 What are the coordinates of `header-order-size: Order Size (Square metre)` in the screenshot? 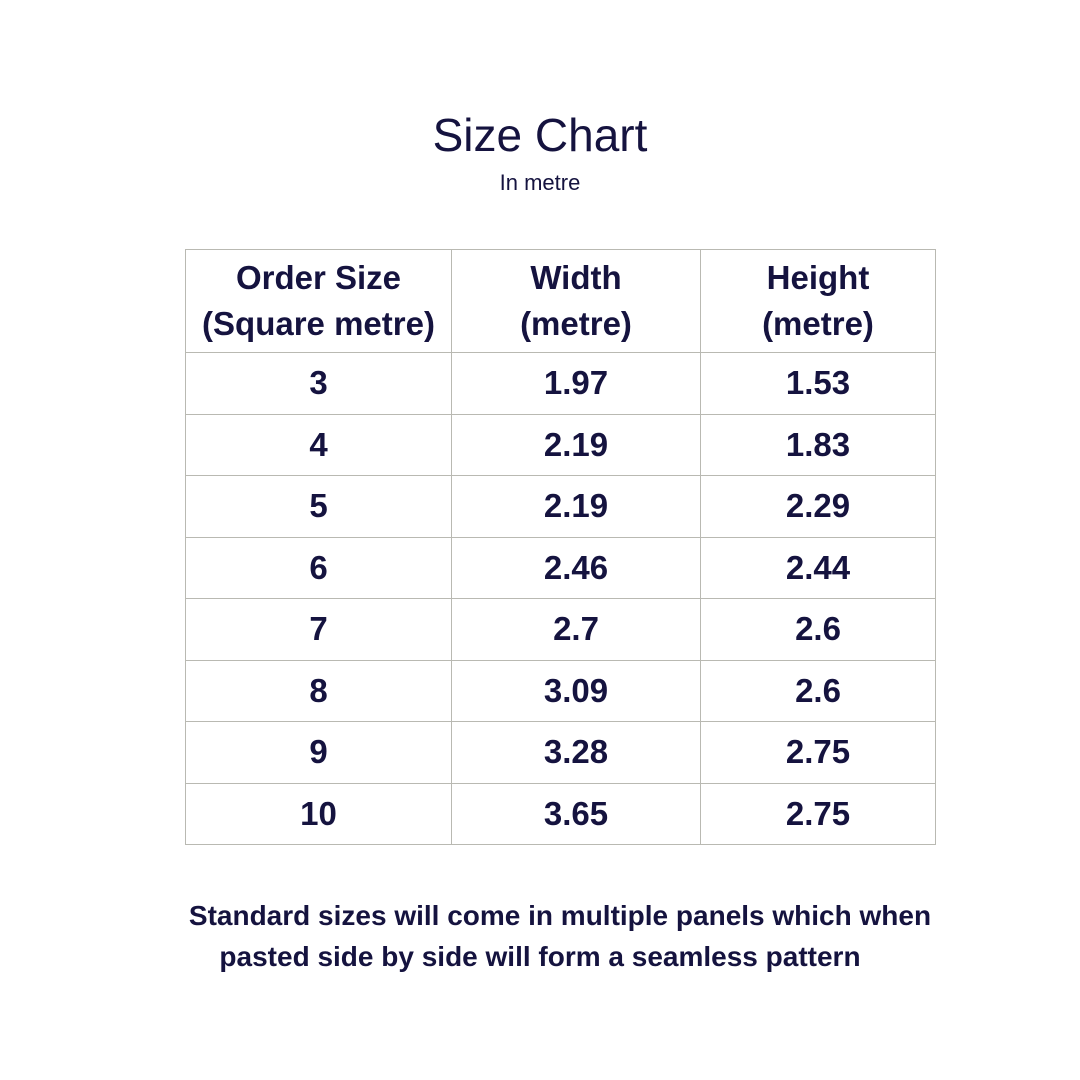 It's located at (318, 301).